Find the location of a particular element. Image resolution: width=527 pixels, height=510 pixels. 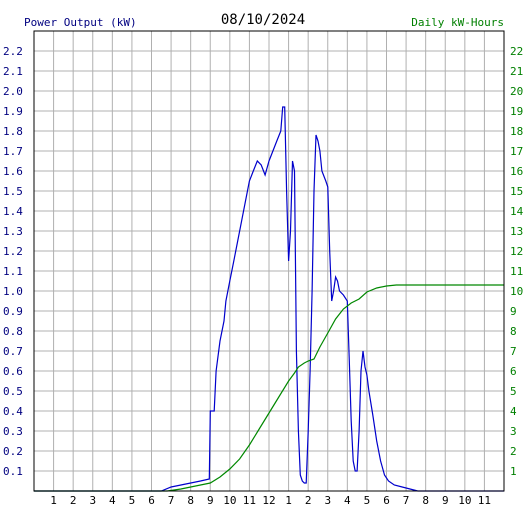

left-tick-label: 2.0 is located at coordinates (13, 91).